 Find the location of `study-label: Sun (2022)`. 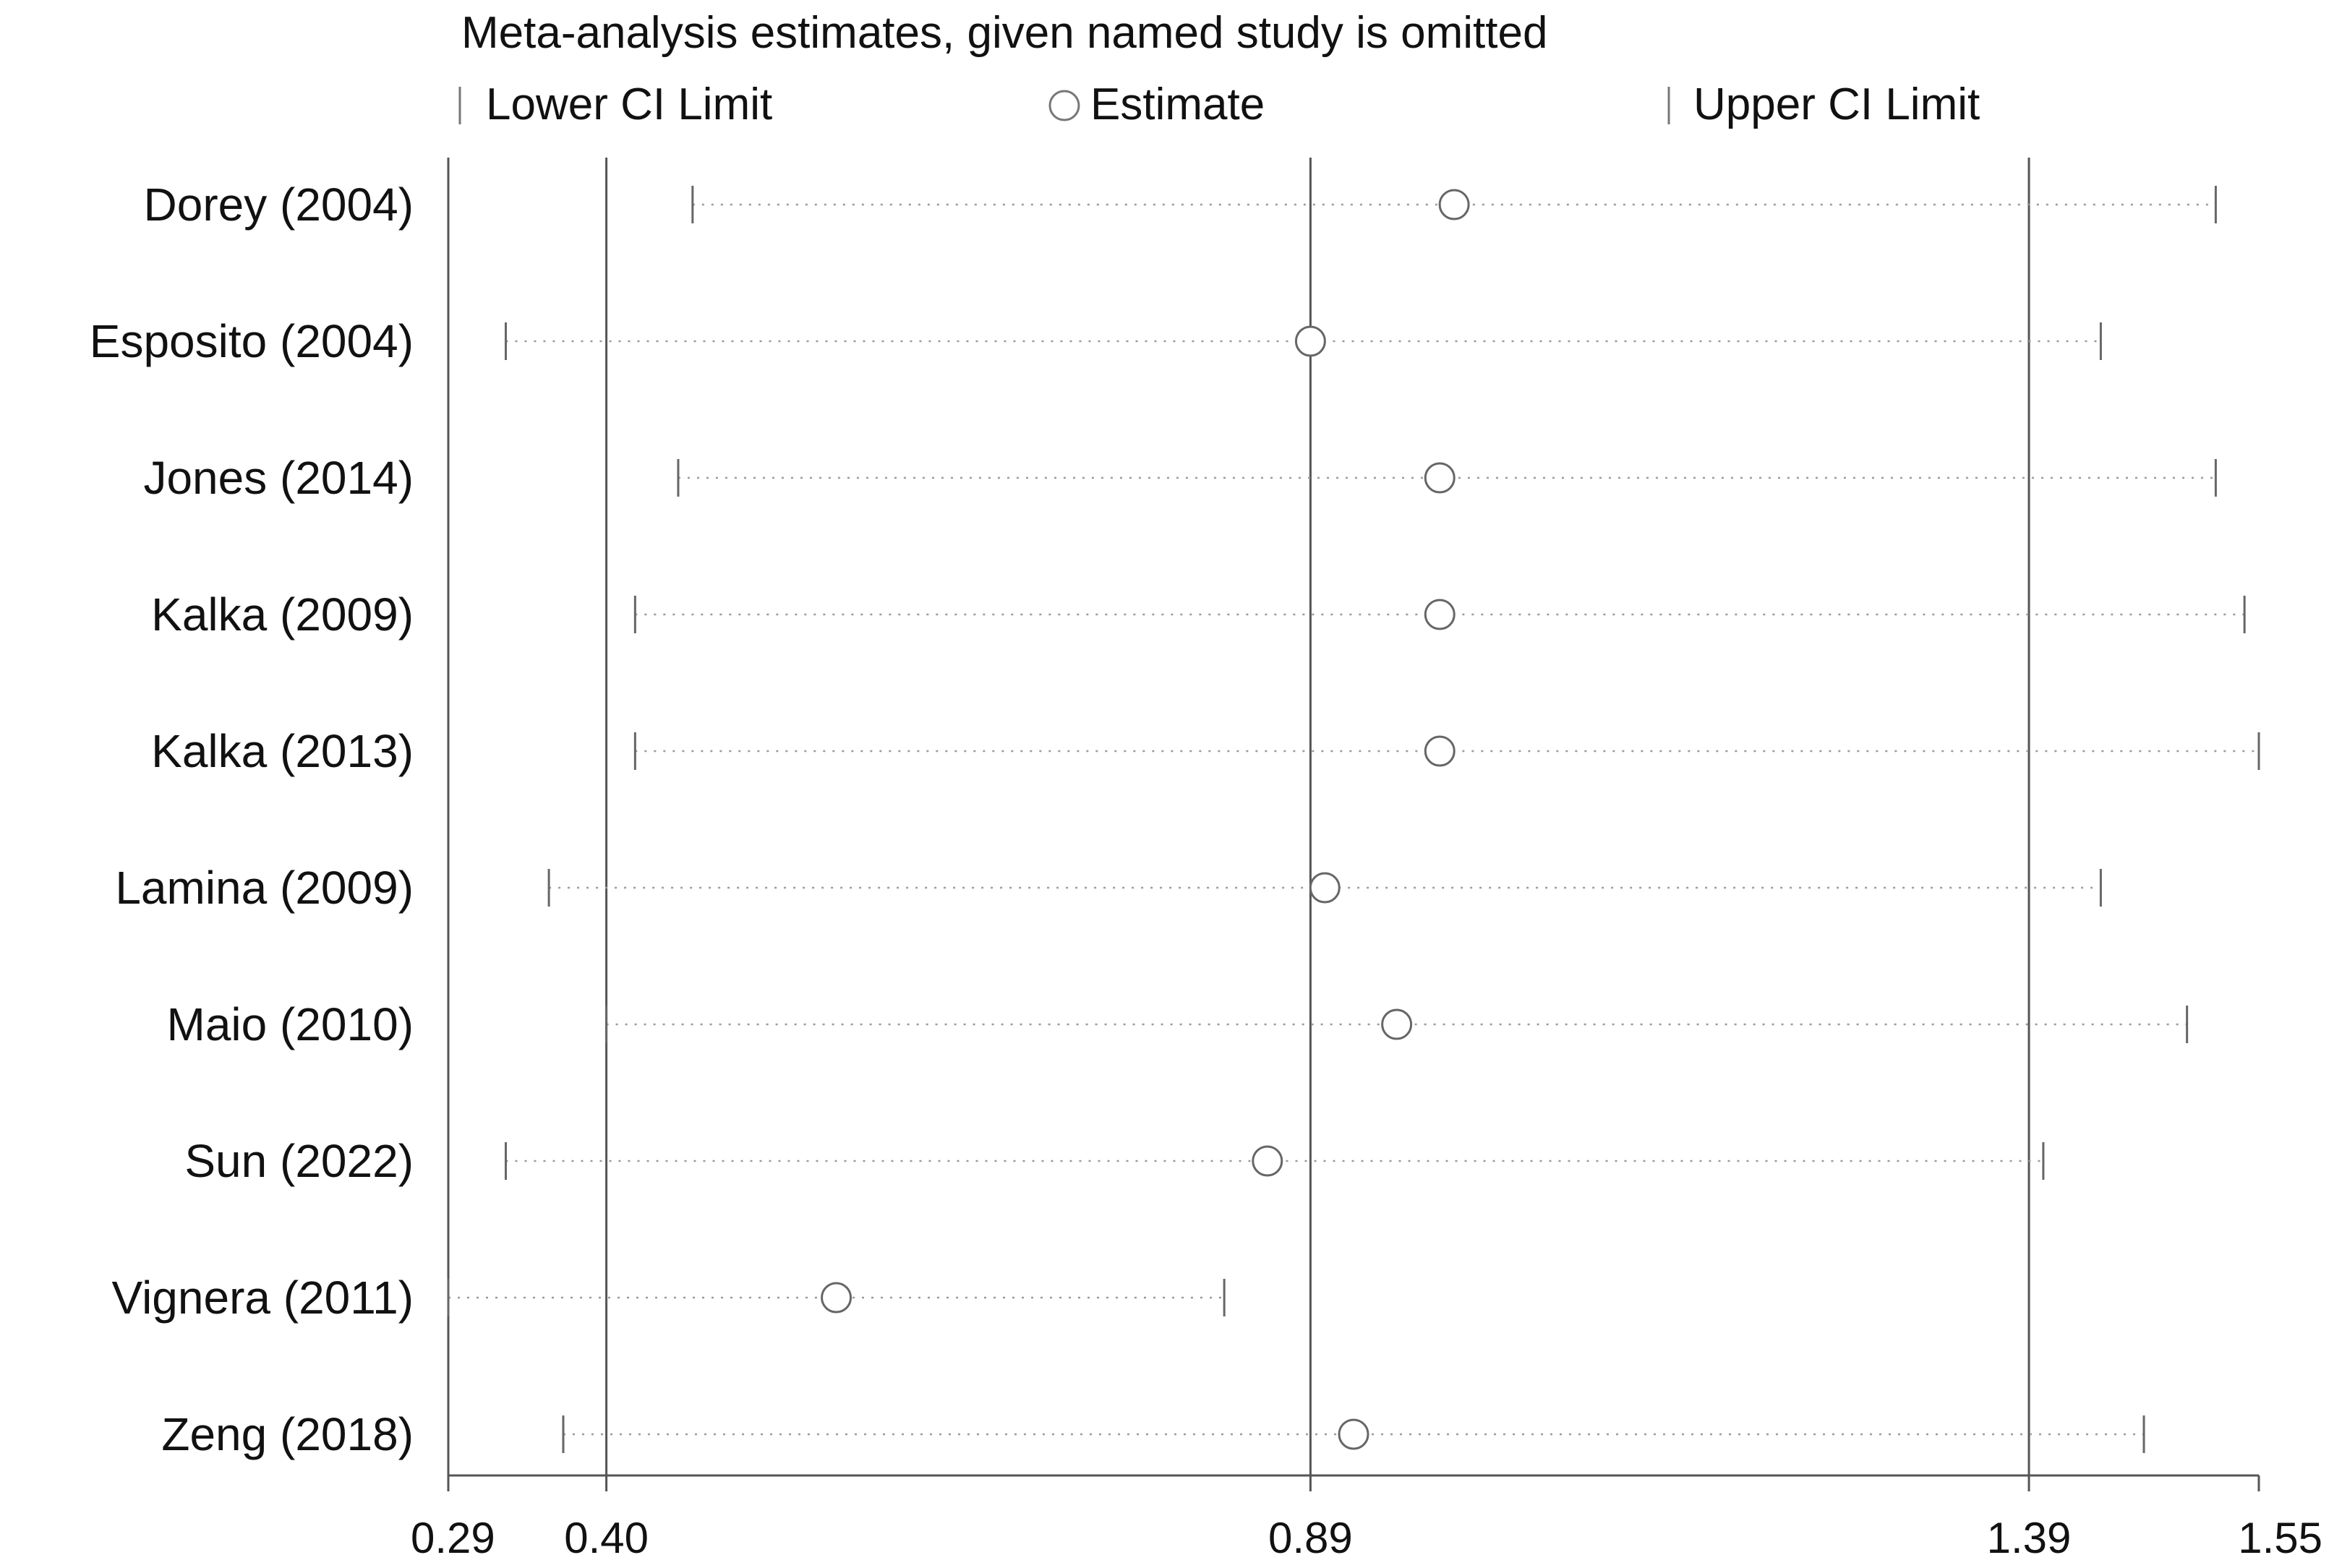

study-label: Sun (2022) is located at coordinates (299, 1161).